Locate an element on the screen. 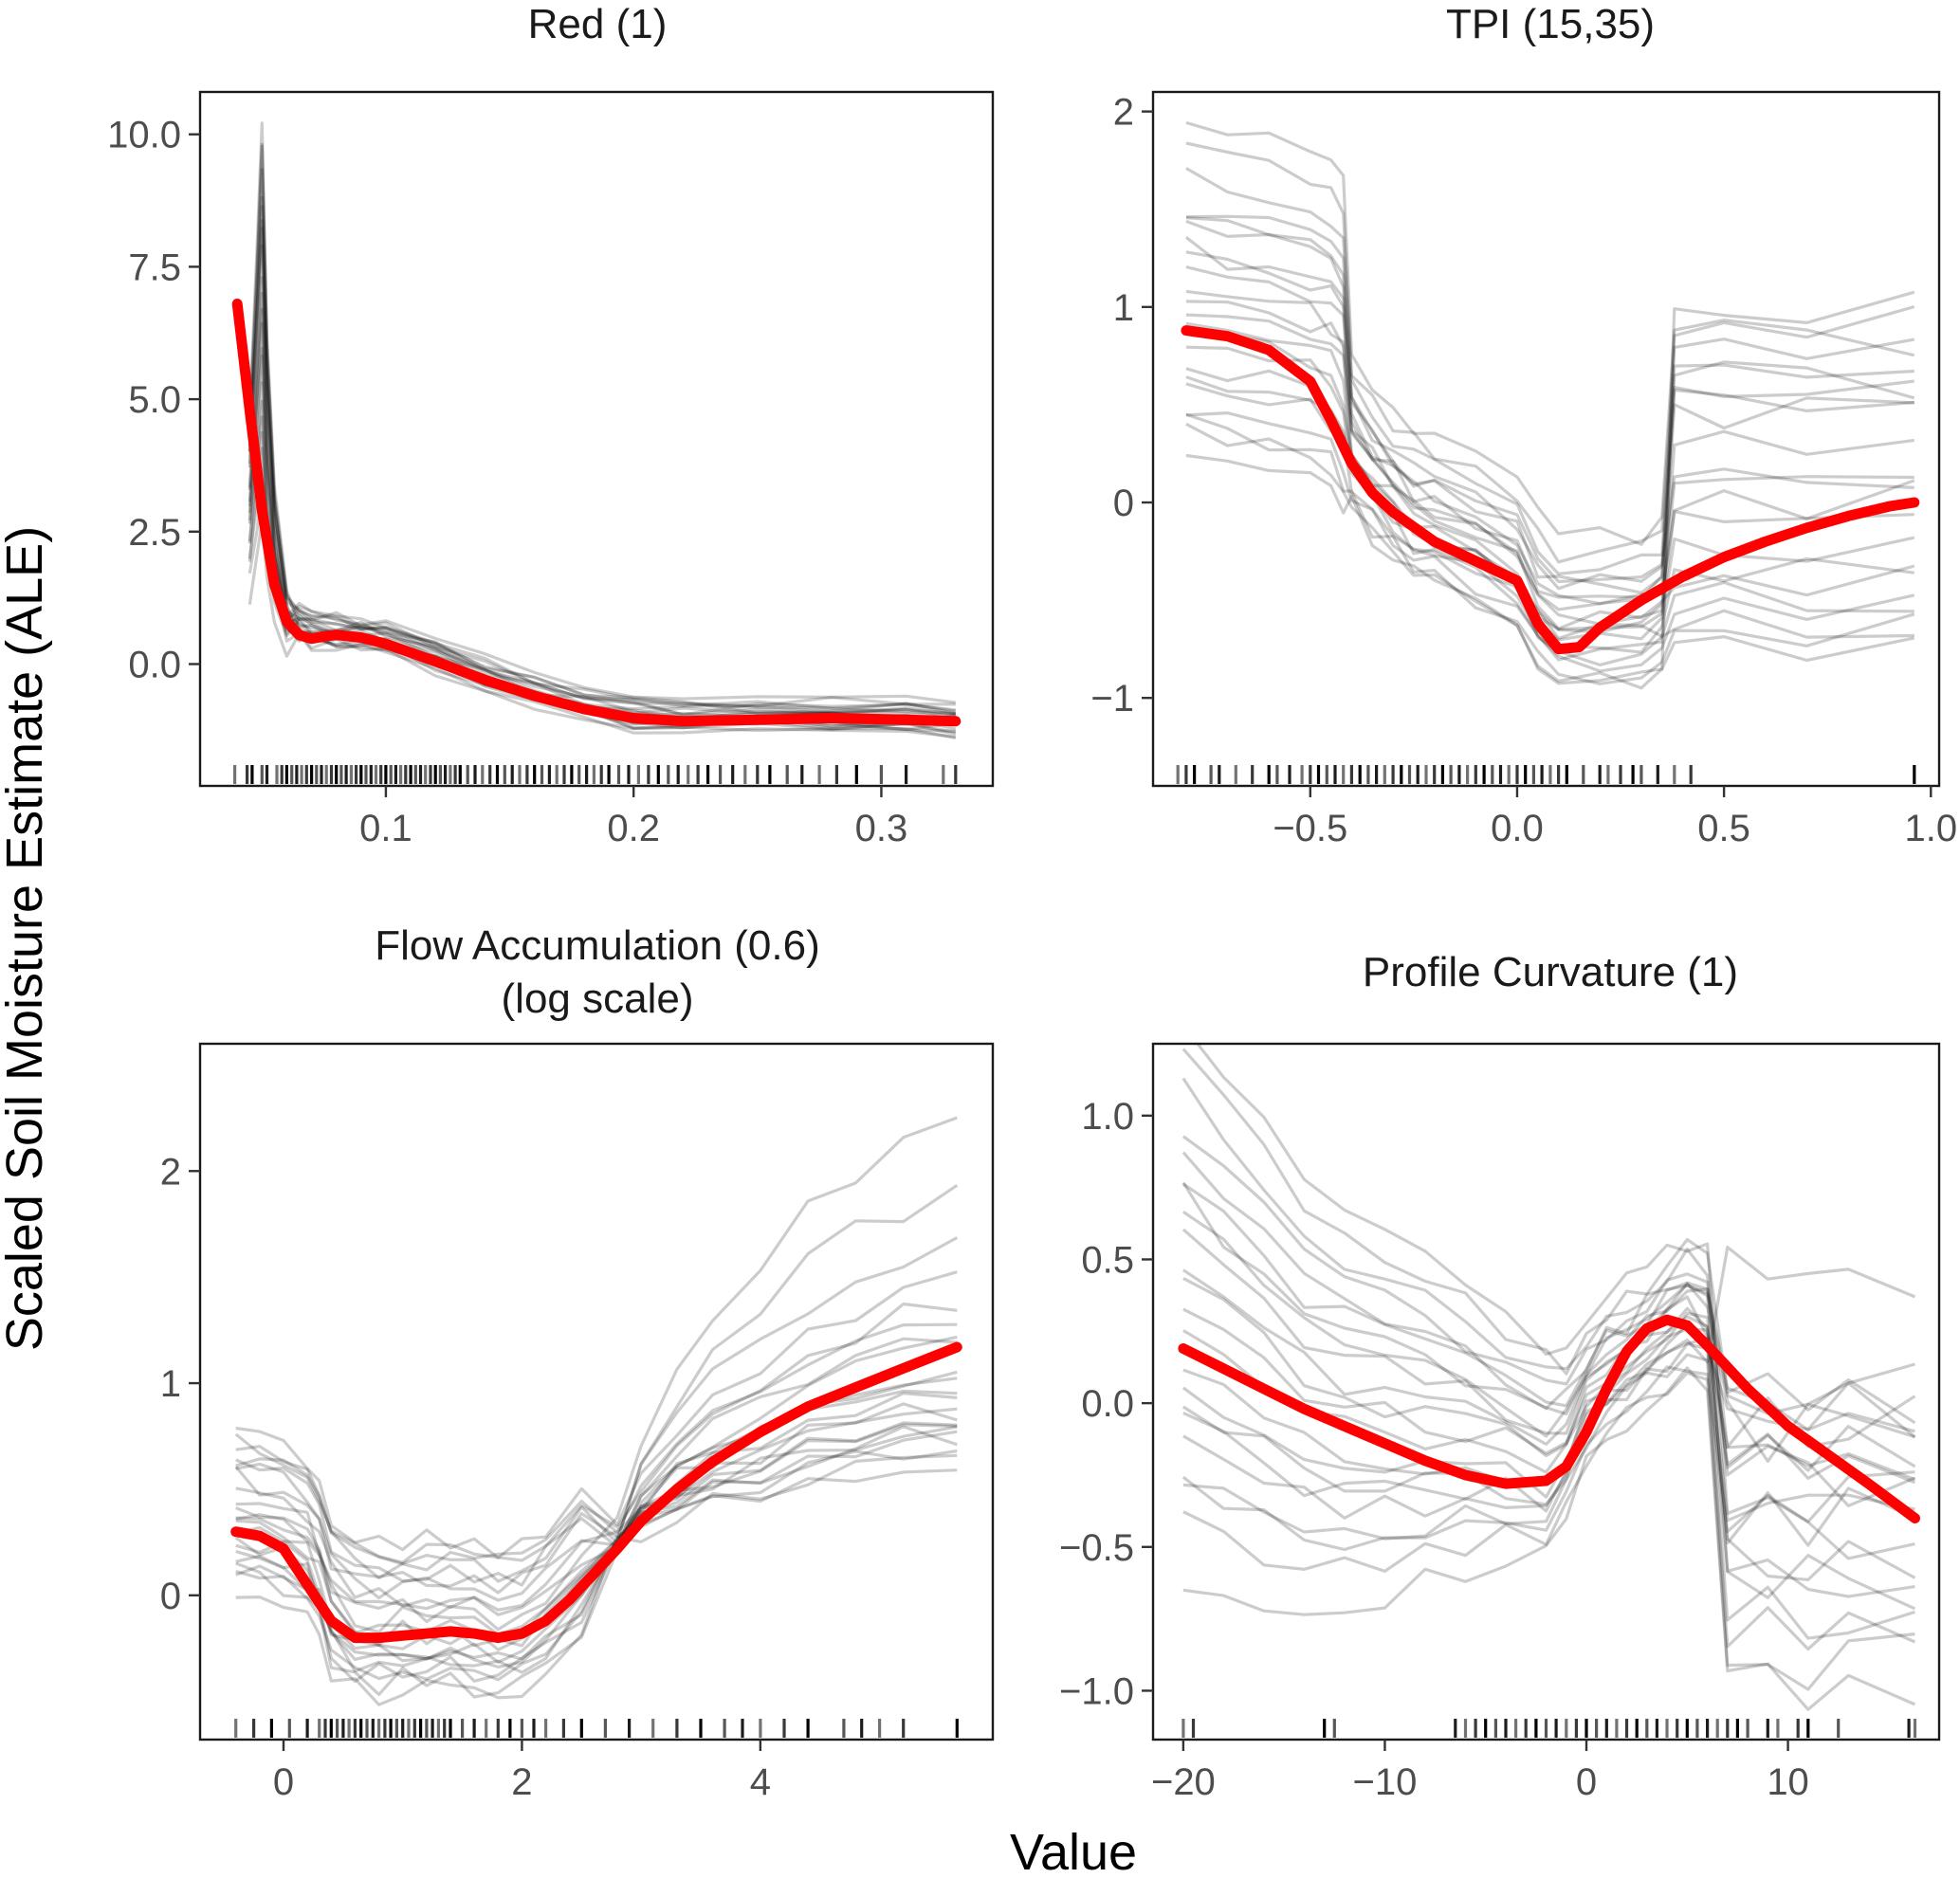  y-axis-label: Scaled Soil Moisture Estimate (ALE) is located at coordinates (26, 938).